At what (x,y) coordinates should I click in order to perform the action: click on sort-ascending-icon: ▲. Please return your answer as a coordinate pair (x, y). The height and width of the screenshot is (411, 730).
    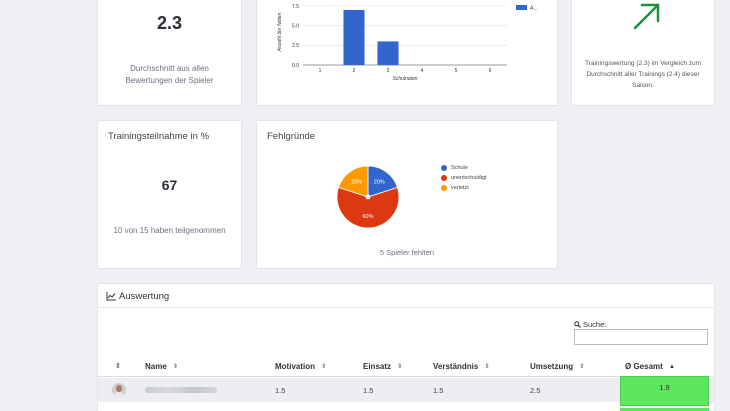
    Looking at the image, I should click on (672, 366).